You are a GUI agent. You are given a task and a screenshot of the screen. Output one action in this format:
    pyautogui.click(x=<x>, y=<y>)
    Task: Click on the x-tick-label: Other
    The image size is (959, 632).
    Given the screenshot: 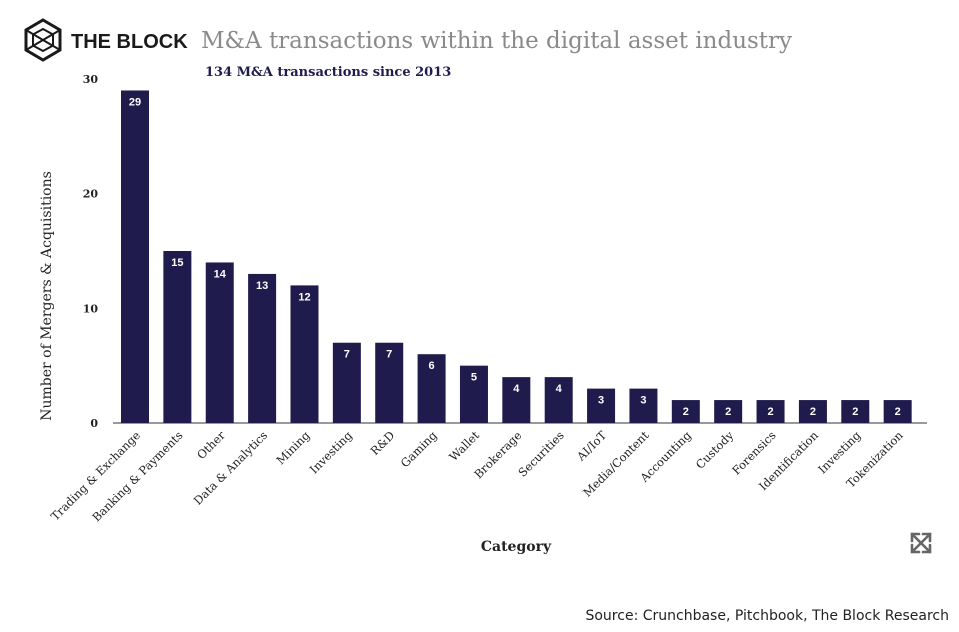 What is the action you would take?
    pyautogui.click(x=211, y=445)
    